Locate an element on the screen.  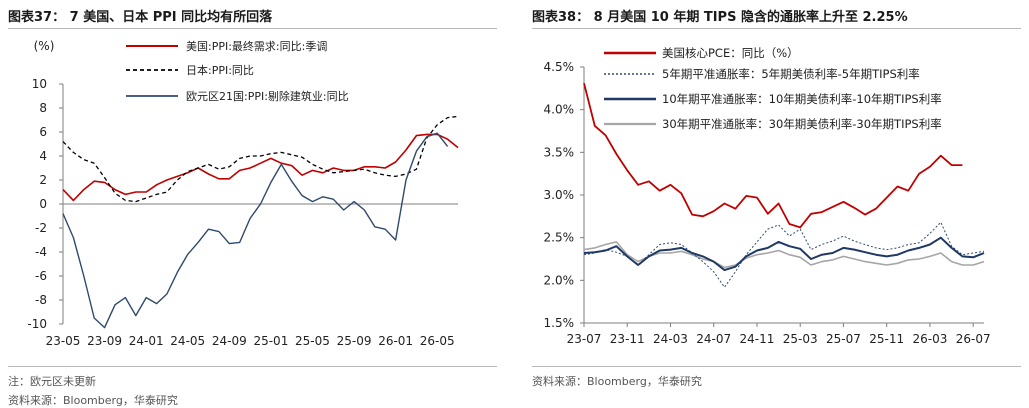
x-tick-label: 26-01 is located at coordinates (395, 341).